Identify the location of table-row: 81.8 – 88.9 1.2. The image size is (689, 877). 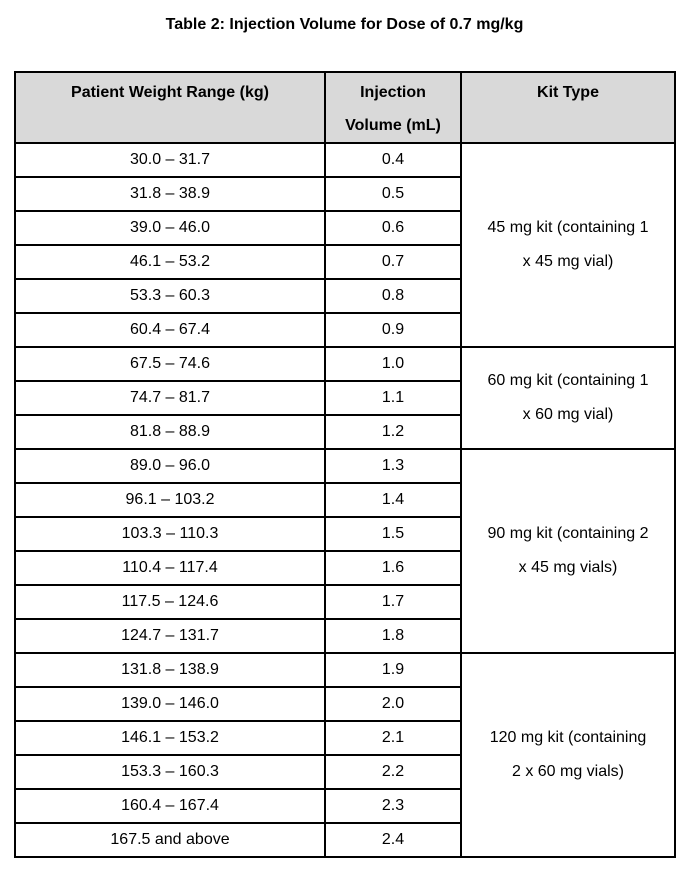
(344, 432).